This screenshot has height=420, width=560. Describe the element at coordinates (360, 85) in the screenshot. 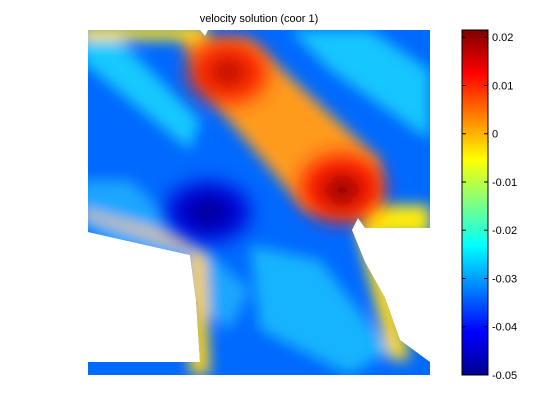

I see `heatmap-cyan-band-right` at that location.